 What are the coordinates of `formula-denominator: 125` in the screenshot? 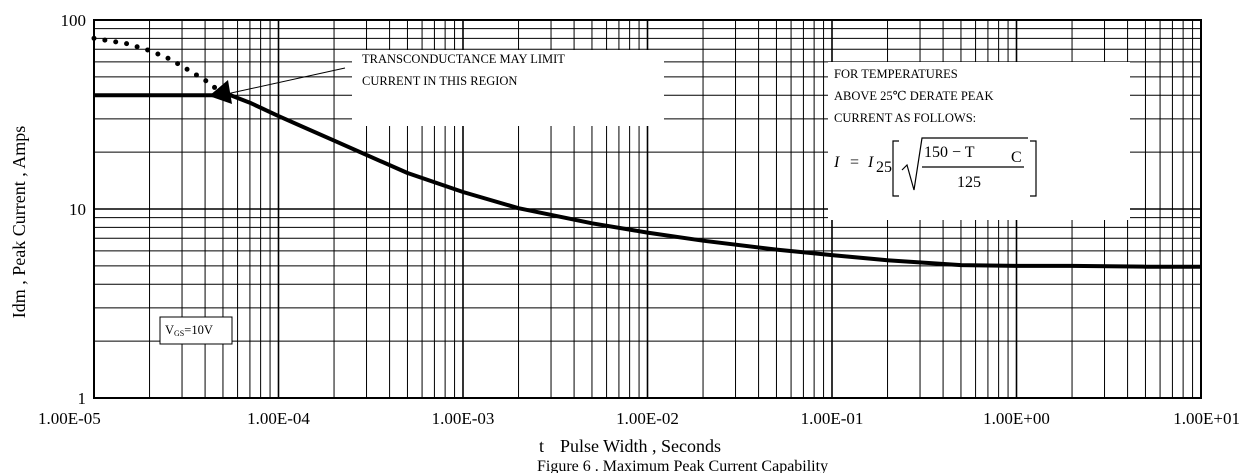 It's located at (969, 182).